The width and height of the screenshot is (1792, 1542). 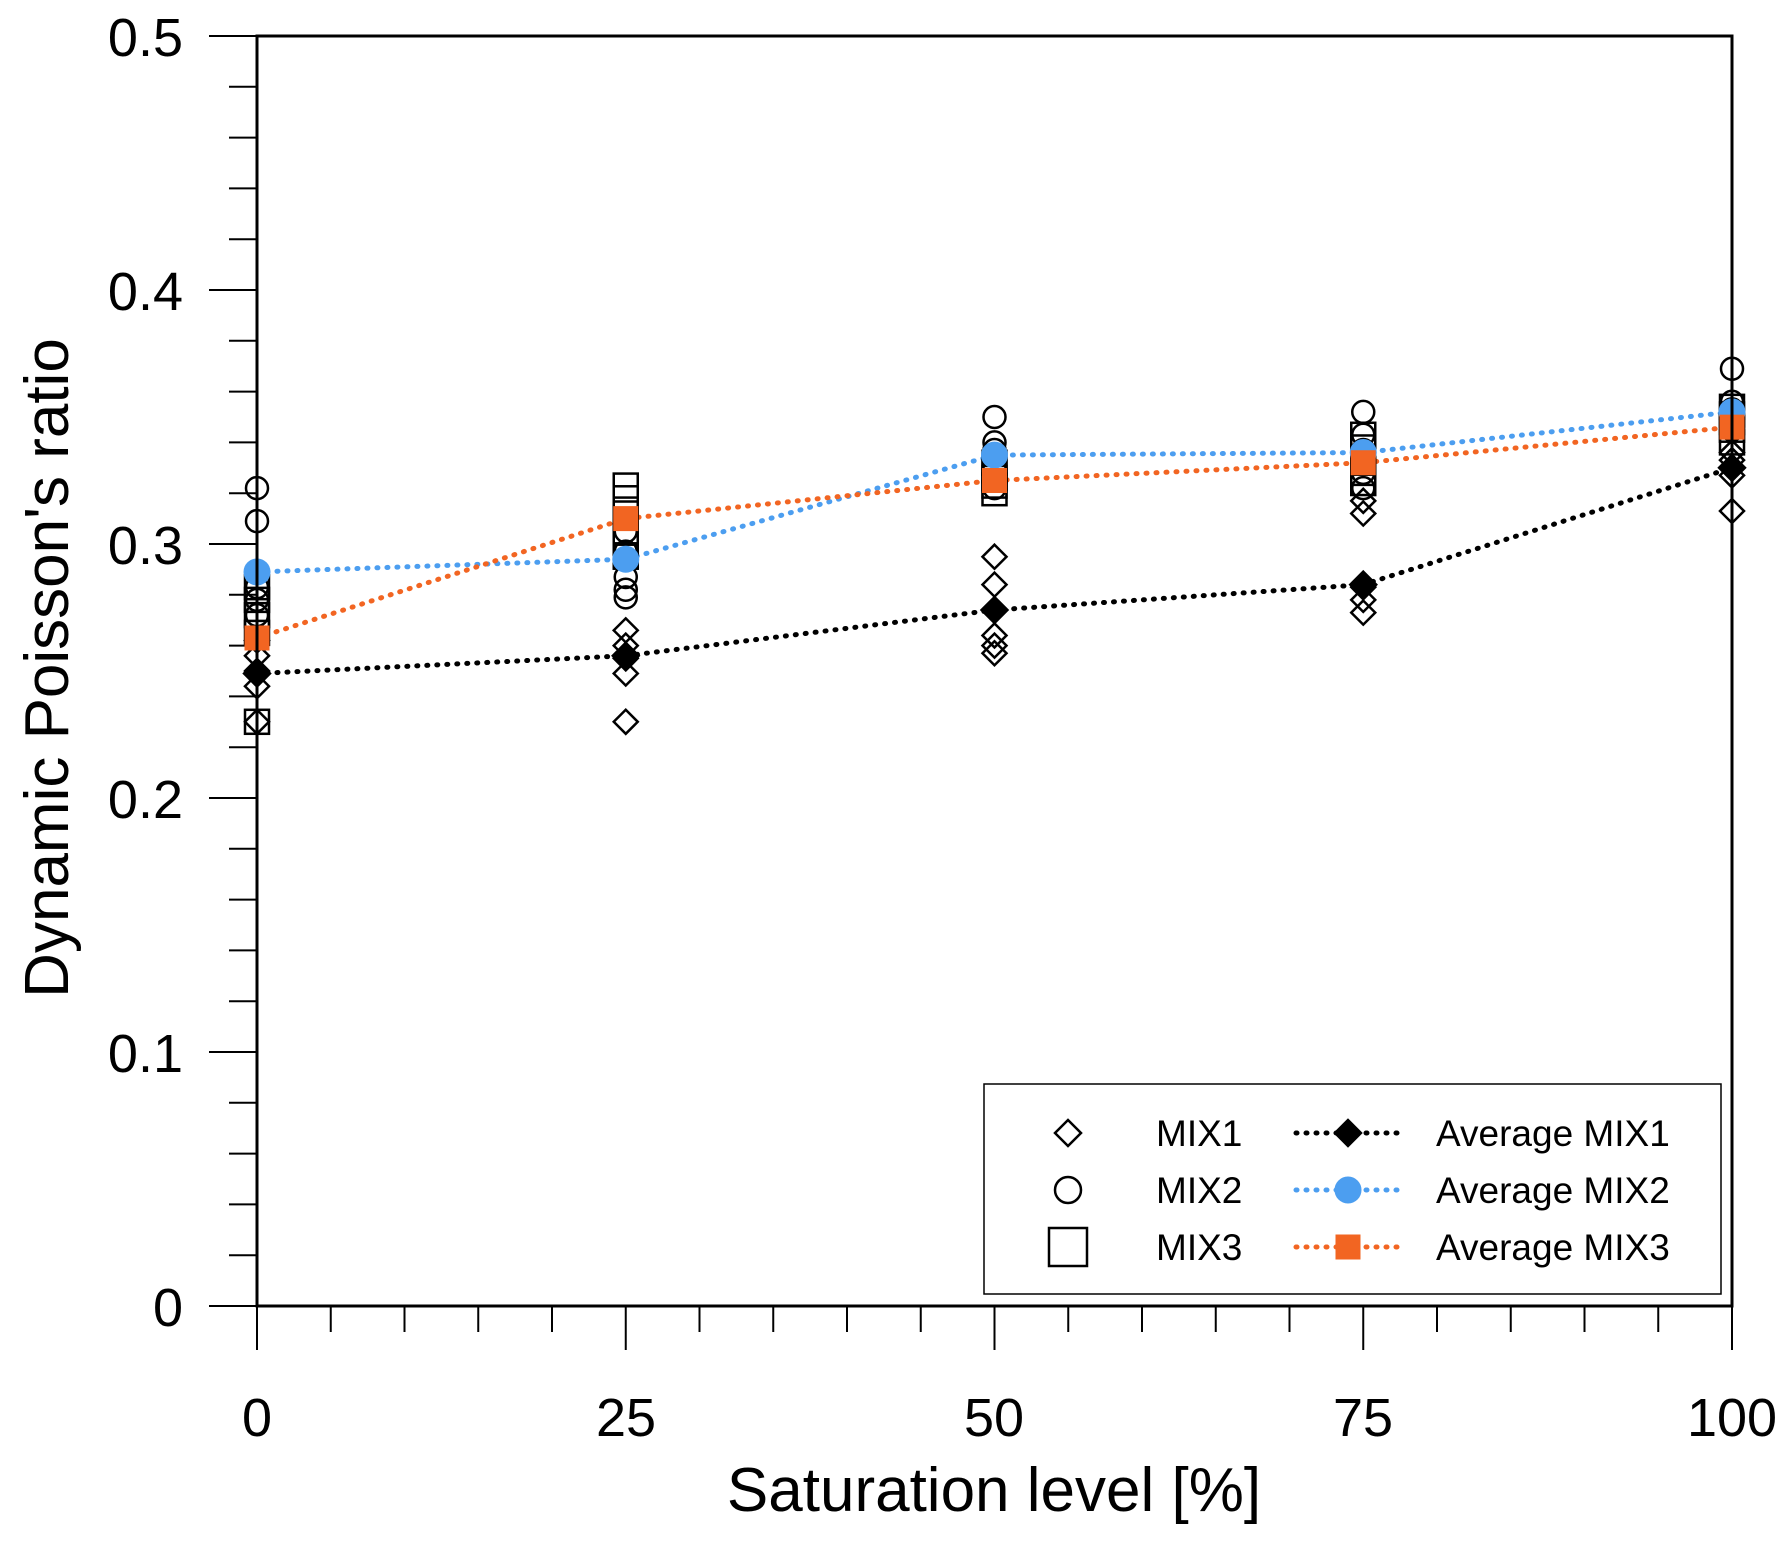 I want to click on y-tick-labels: 0 0.1 0.2 0.3 0.4 0.5, so click(x=145, y=673).